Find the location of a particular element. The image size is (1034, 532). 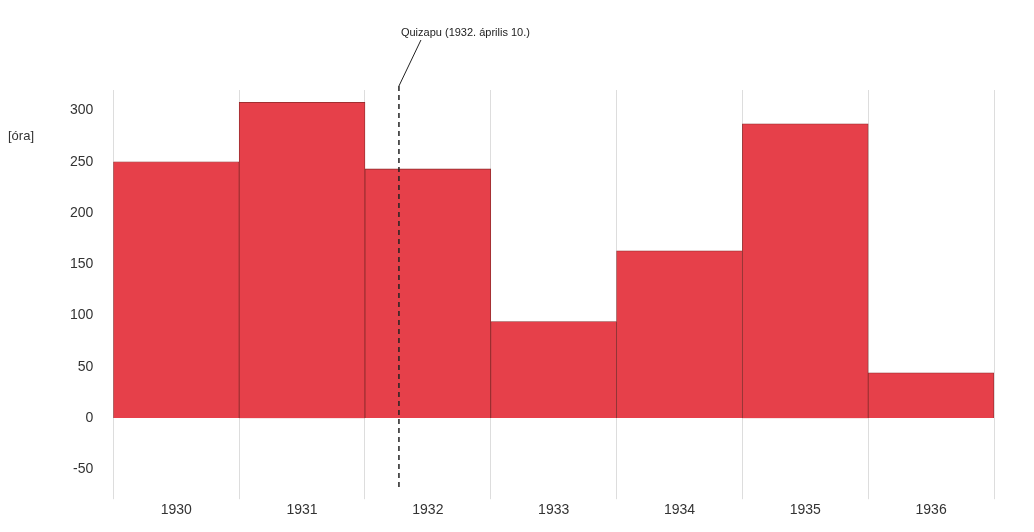

y-tick-label: 200 is located at coordinates (82, 211).